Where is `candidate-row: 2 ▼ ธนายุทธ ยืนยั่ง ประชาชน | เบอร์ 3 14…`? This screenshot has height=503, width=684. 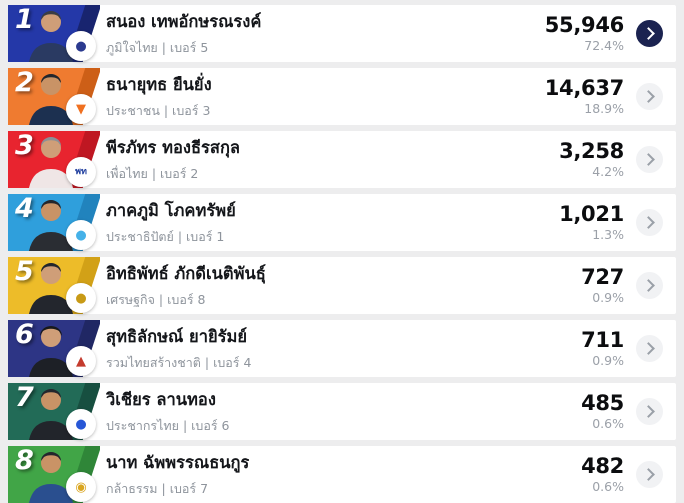
candidate-row: 2 ▼ ธนายุทธ ยืนยั่ง ประชาชน | เบอร์ 3 14… is located at coordinates (342, 96).